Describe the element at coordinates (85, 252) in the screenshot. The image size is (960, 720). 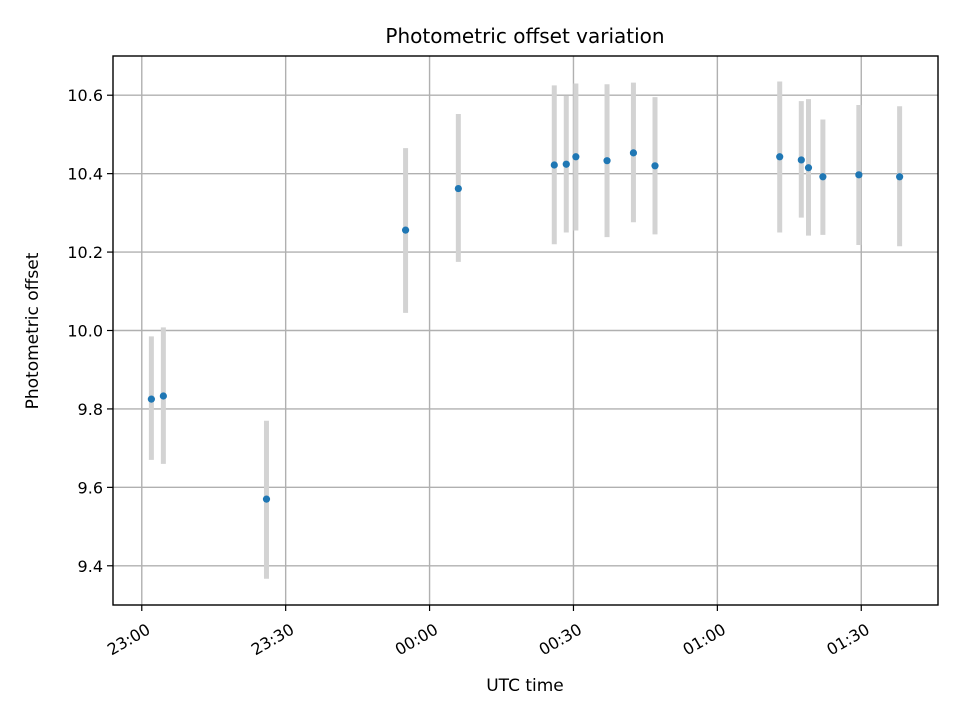
I see `y-tick-label: 10.2` at that location.